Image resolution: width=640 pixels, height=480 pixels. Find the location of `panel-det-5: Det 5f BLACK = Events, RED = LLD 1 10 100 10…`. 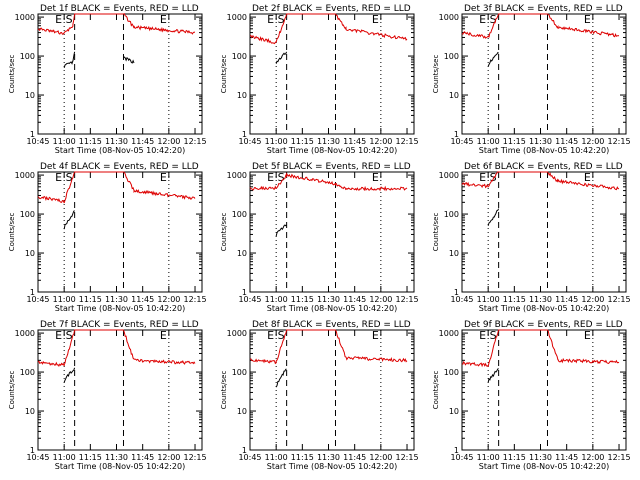

panel-det-5: Det 5f BLACK = Events, RED = LLD 1 10 100 10… is located at coordinates (319, 237).